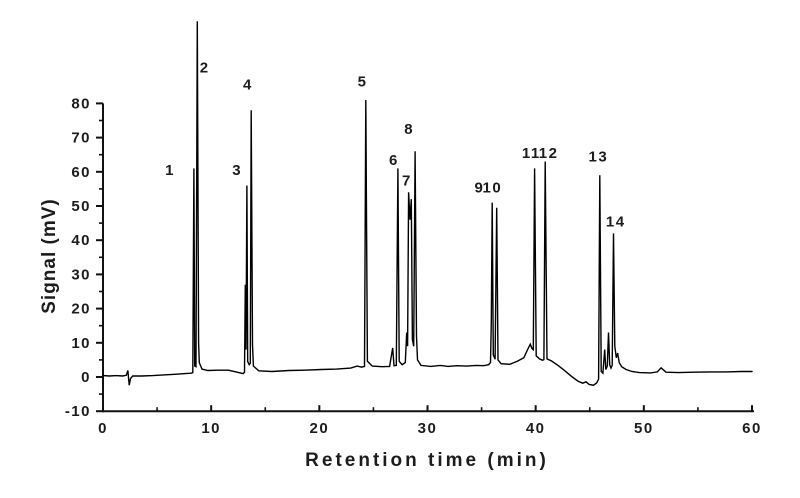 The image size is (800, 498). What do you see at coordinates (752, 428) in the screenshot?
I see `x-tick-label: 60` at bounding box center [752, 428].